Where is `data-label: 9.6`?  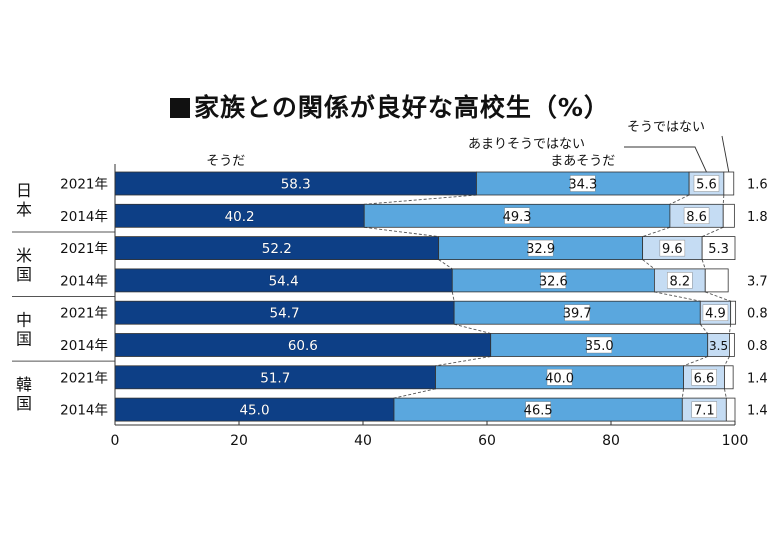 data-label: 9.6 is located at coordinates (672, 249).